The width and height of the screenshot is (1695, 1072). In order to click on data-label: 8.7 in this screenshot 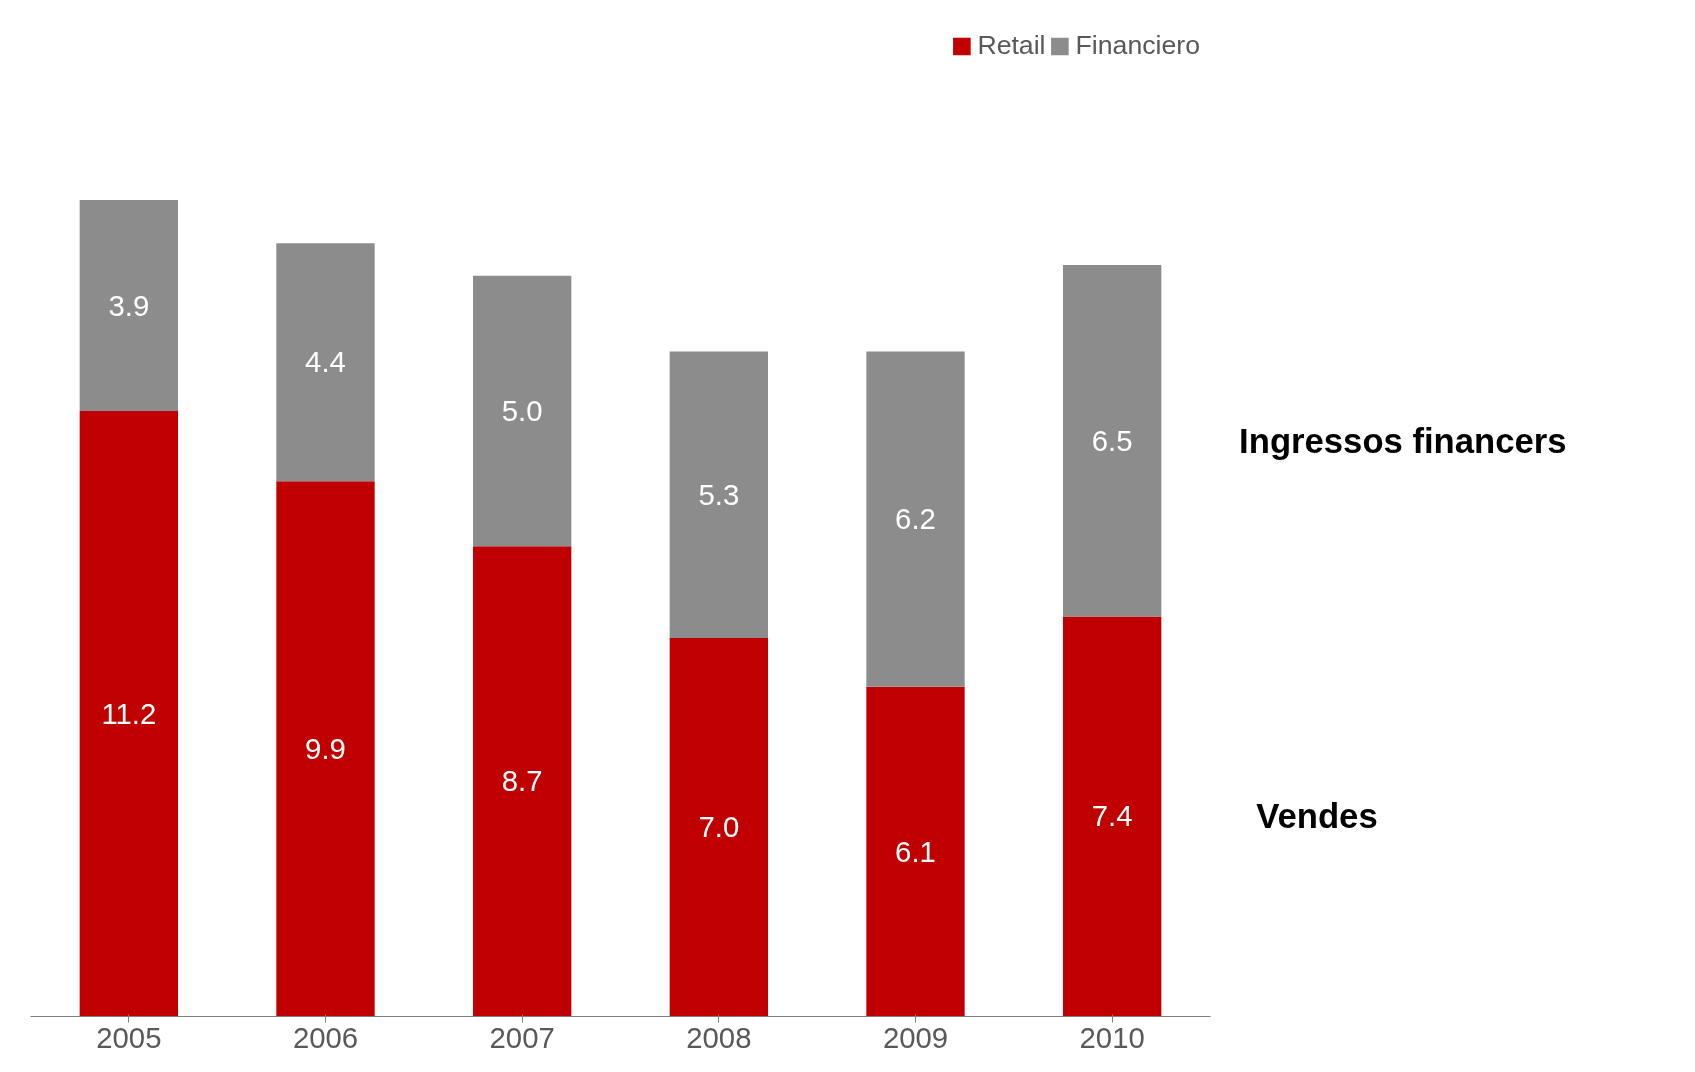, I will do `click(522, 781)`.